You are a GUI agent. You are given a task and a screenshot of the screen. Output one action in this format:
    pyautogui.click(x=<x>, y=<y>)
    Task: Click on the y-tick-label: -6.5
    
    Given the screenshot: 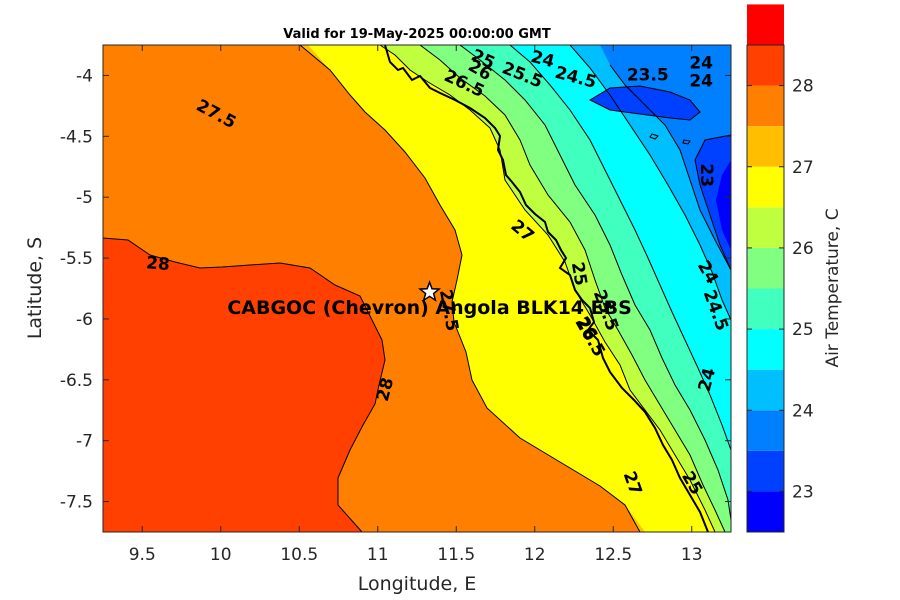 What is the action you would take?
    pyautogui.click(x=76, y=381)
    